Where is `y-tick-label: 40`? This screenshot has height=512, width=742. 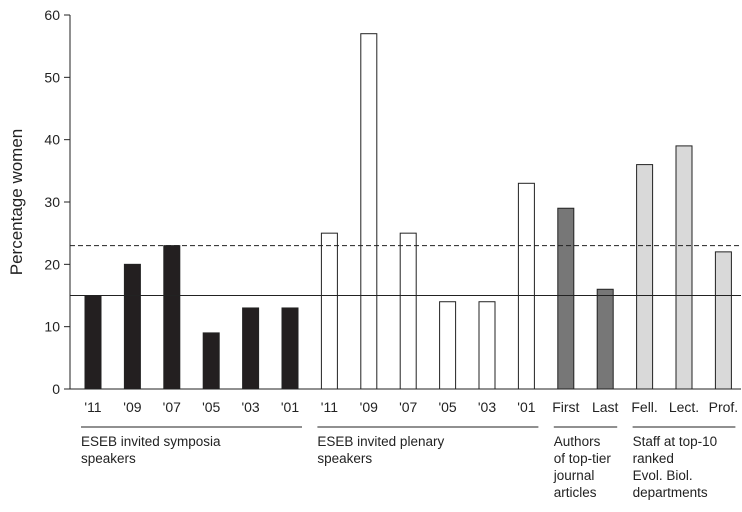
y-tick-label: 40 is located at coordinates (52, 140).